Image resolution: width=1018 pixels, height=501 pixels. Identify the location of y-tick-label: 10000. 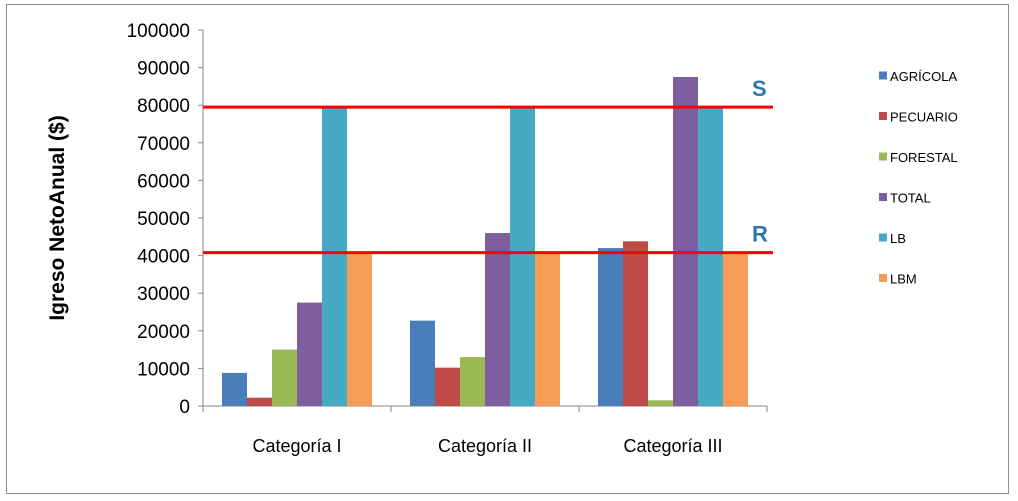
(163, 369).